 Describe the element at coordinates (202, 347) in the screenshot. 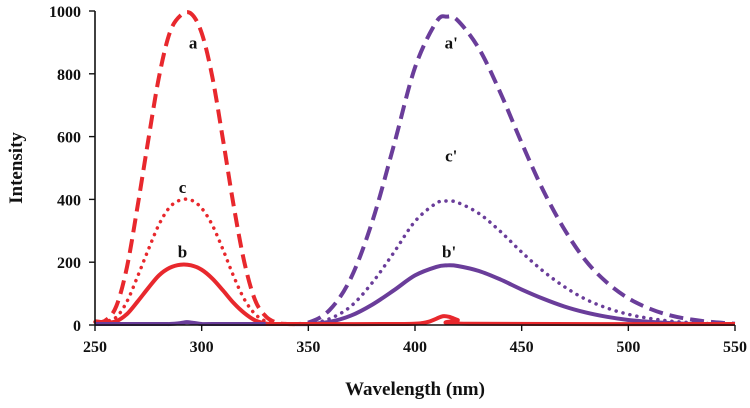

I see `x-tick-label: 300` at that location.